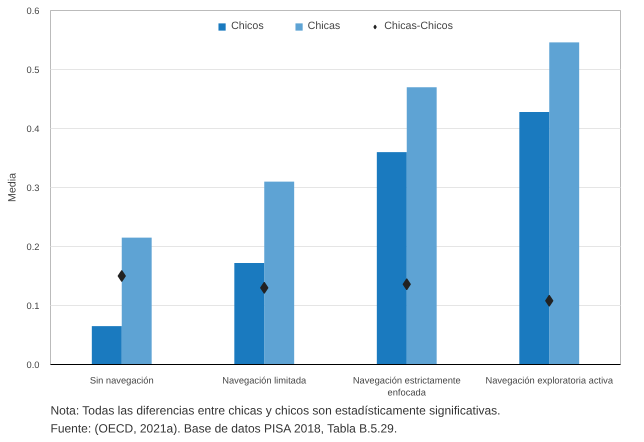  I want to click on y-tick-label: 0.3, so click(33, 188).